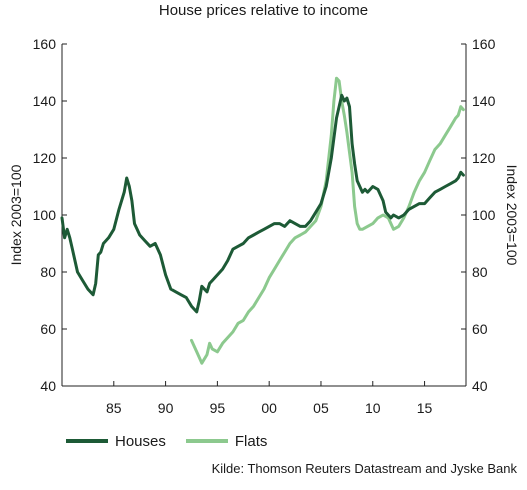 The height and width of the screenshot is (490, 527). I want to click on y-tick-label-right: 160, so click(484, 44).